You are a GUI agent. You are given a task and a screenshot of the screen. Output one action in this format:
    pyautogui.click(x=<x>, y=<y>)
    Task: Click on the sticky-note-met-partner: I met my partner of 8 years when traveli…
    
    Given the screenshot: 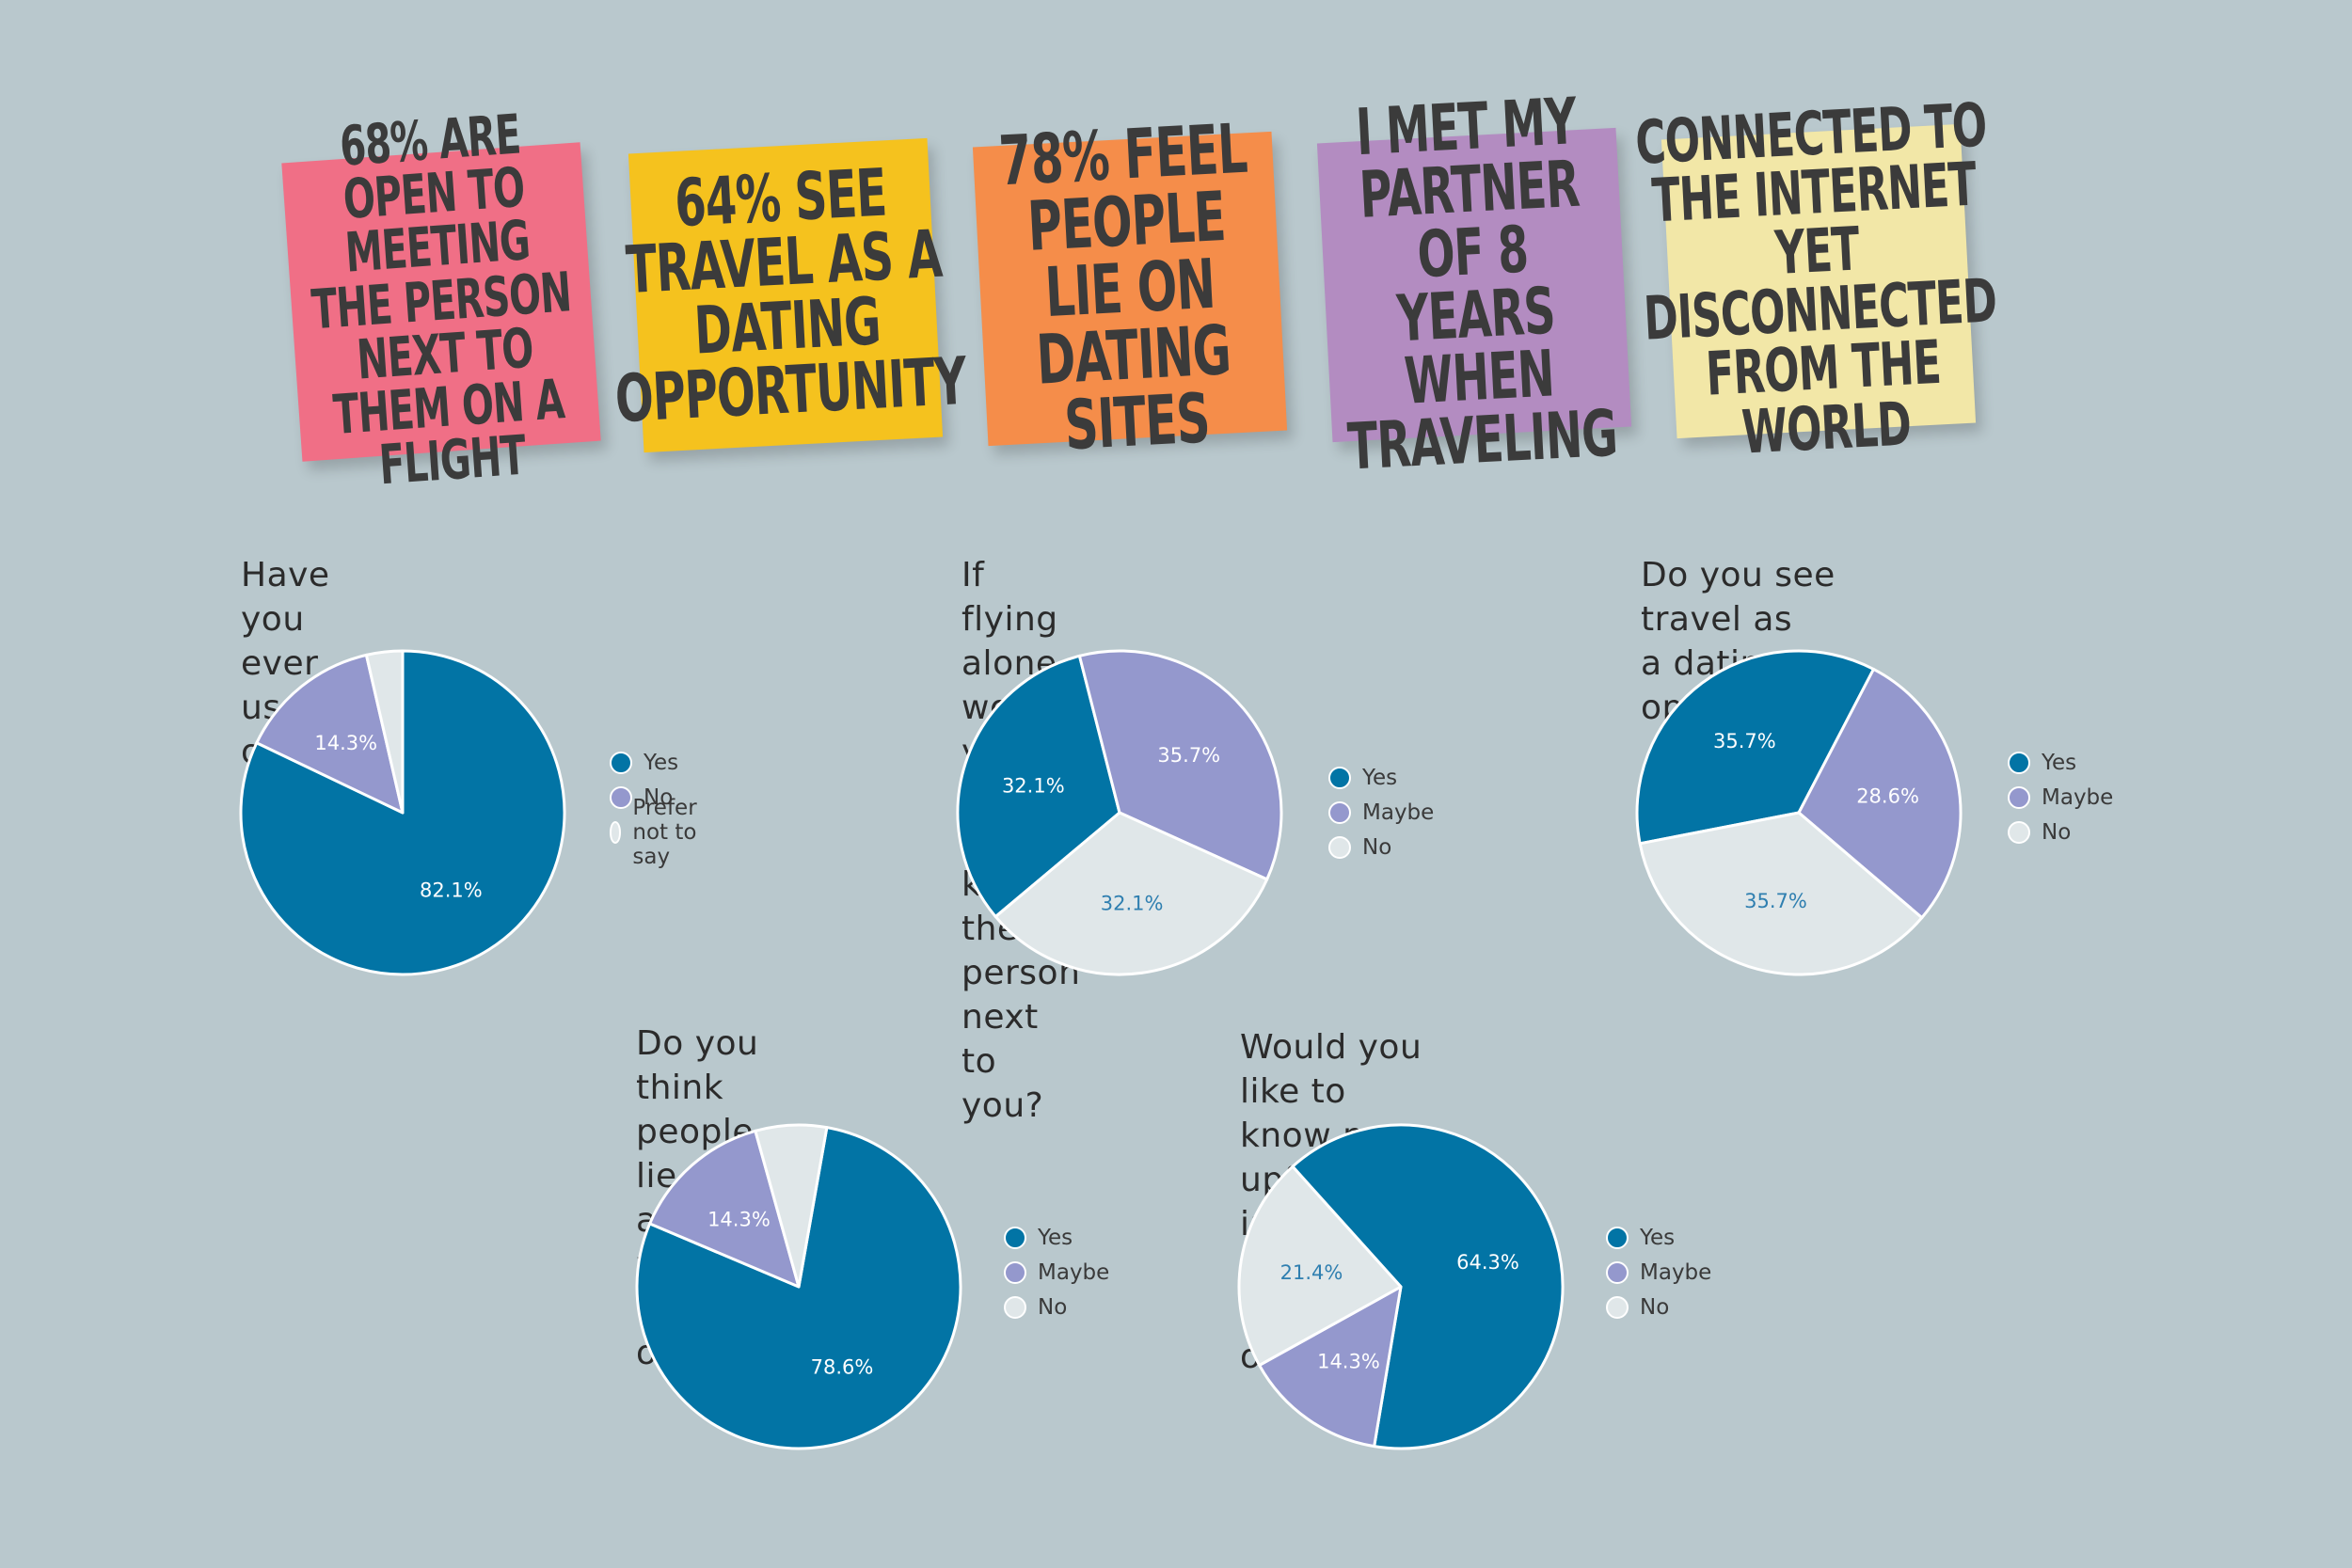 What is the action you would take?
    pyautogui.click(x=1474, y=285)
    